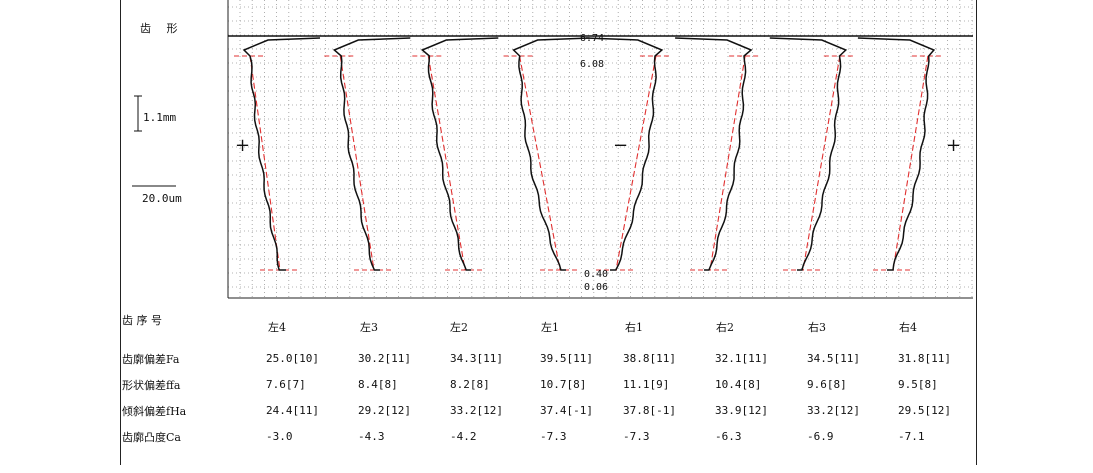 Image resolution: width=1093 pixels, height=473 pixels. Describe the element at coordinates (566, 358) in the screenshot. I see `table-cell: 39.5[11]` at that location.